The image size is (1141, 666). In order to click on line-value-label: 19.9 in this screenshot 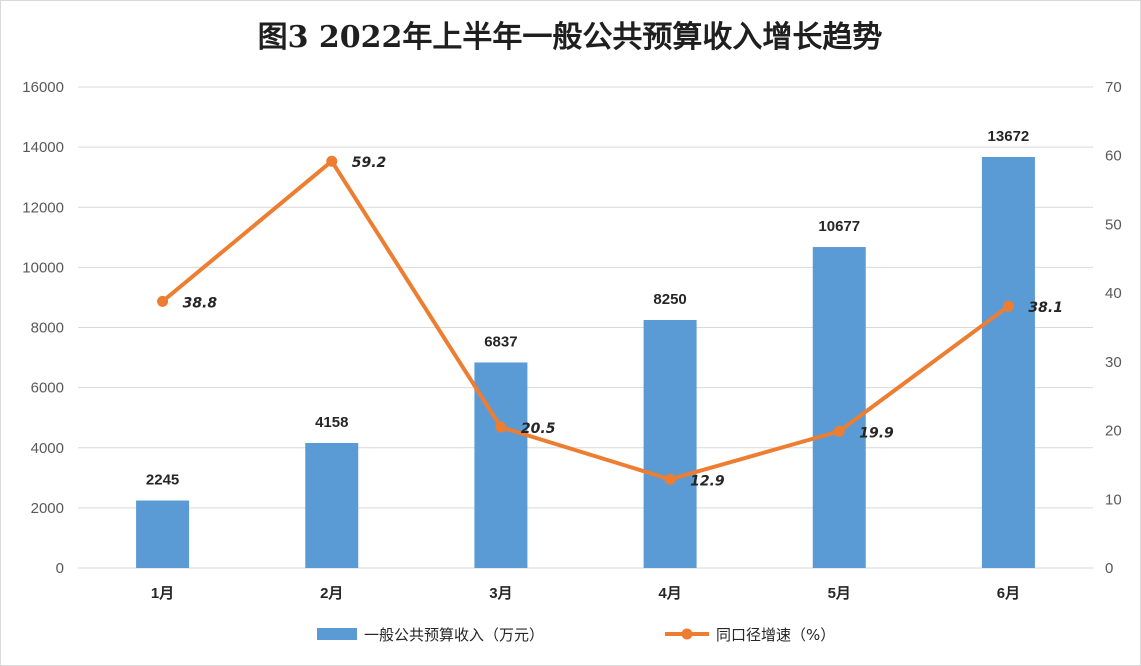, I will do `click(876, 433)`.